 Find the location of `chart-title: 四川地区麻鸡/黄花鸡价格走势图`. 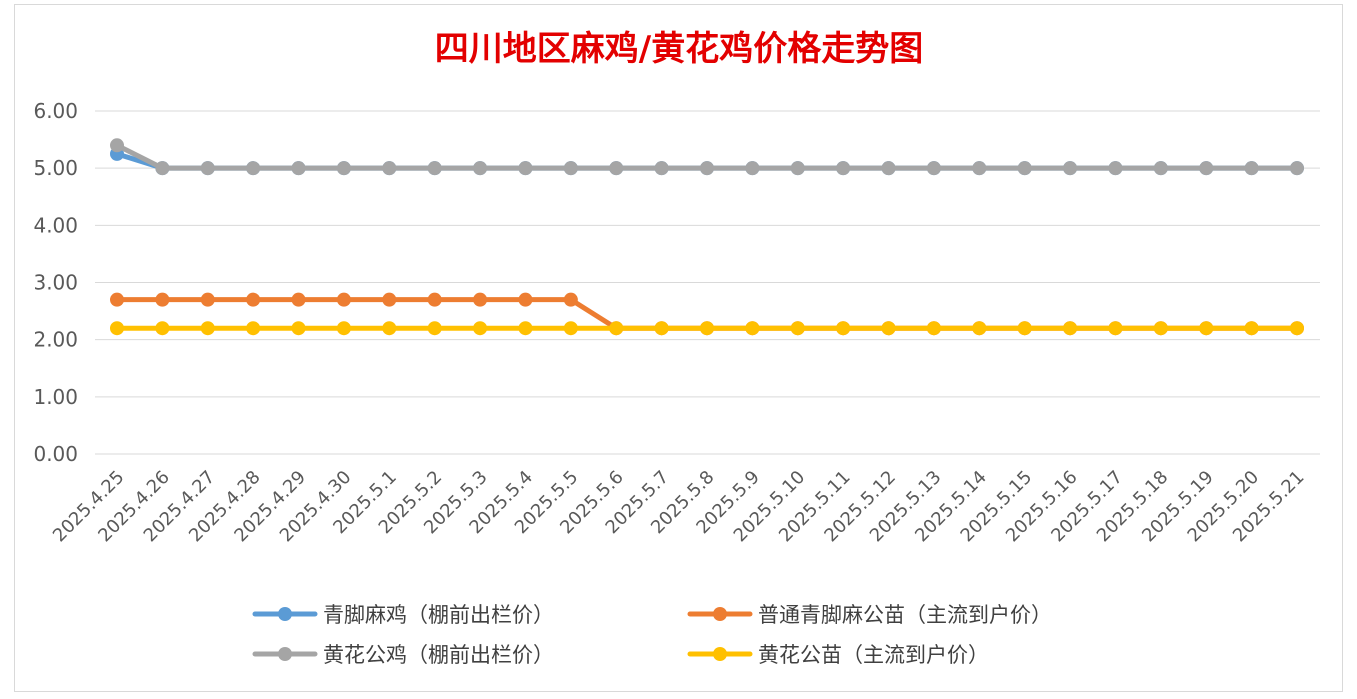

chart-title: 四川地区麻鸡/黄花鸡价格走势图 is located at coordinates (679, 49).